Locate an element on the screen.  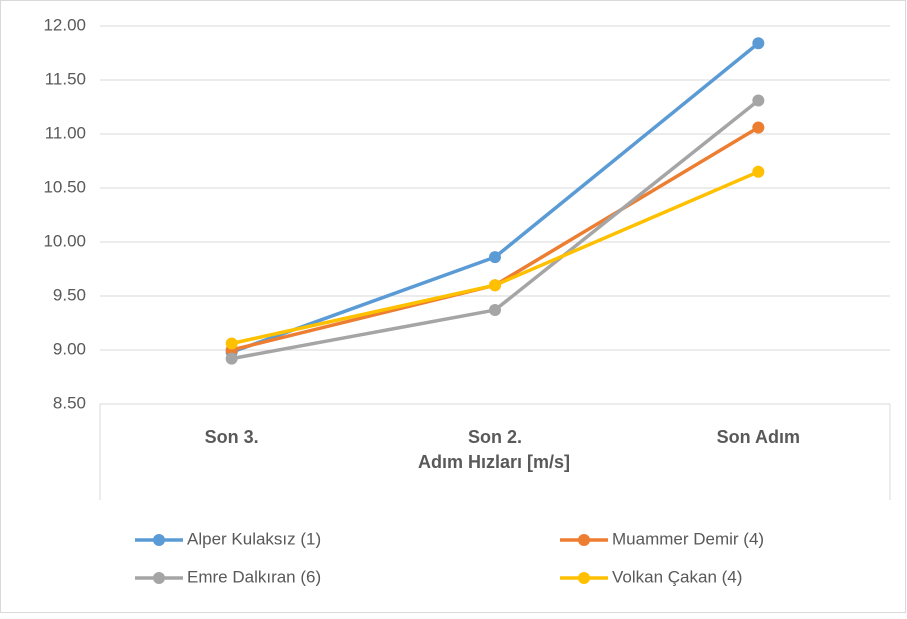
legend-label: Muammer Demir (4) is located at coordinates (688, 538).